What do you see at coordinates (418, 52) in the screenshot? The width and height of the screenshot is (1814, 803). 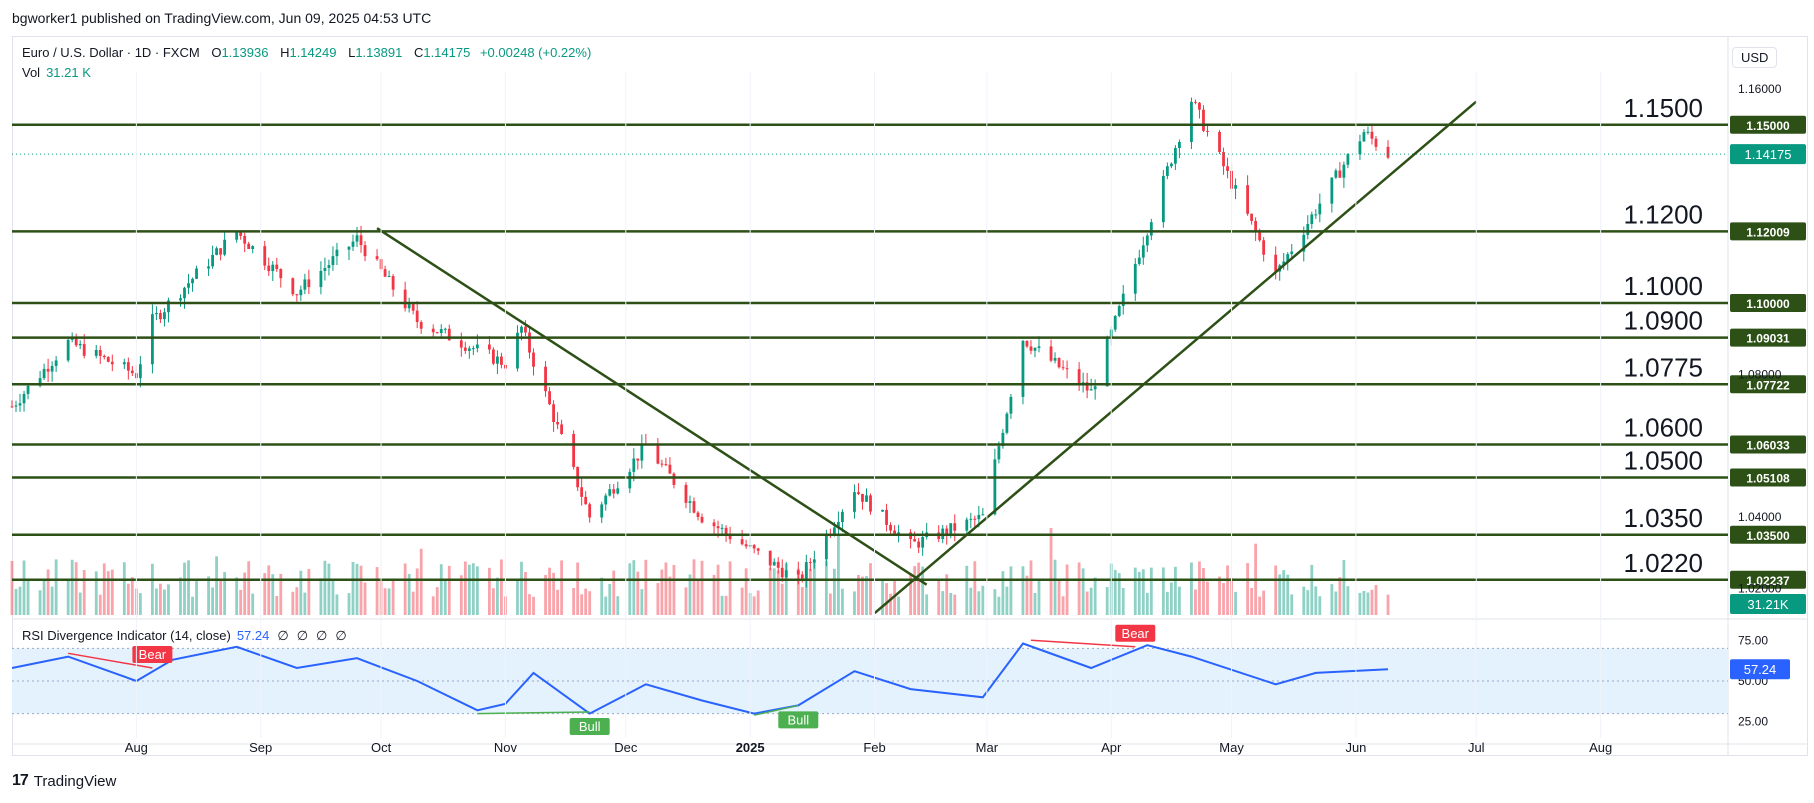 I see `close-label: C` at bounding box center [418, 52].